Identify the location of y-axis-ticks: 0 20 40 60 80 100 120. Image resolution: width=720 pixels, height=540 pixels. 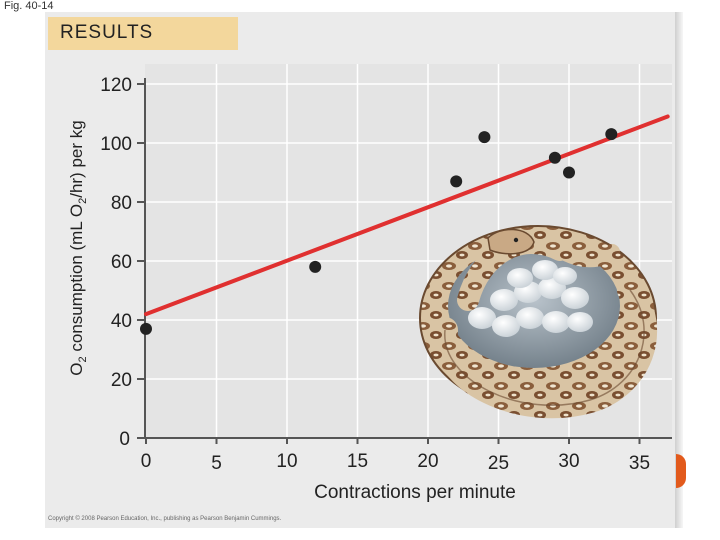
(122, 262).